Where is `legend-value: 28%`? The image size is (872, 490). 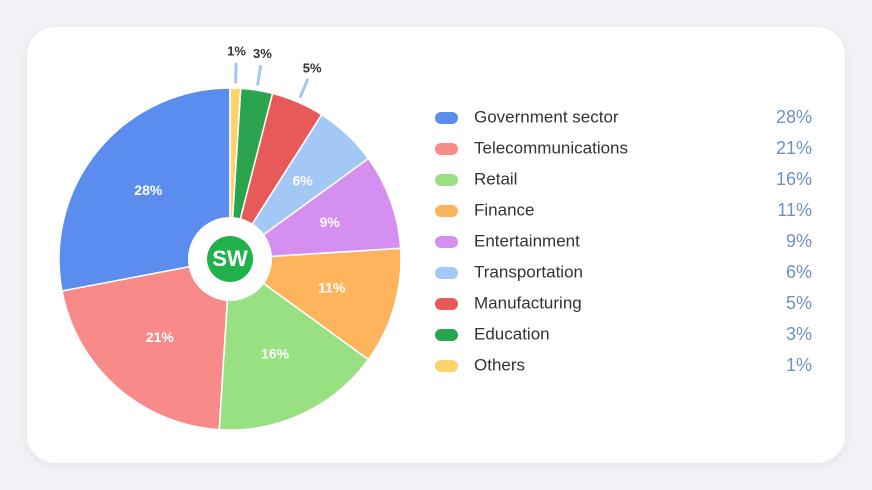
legend-value: 28% is located at coordinates (794, 117).